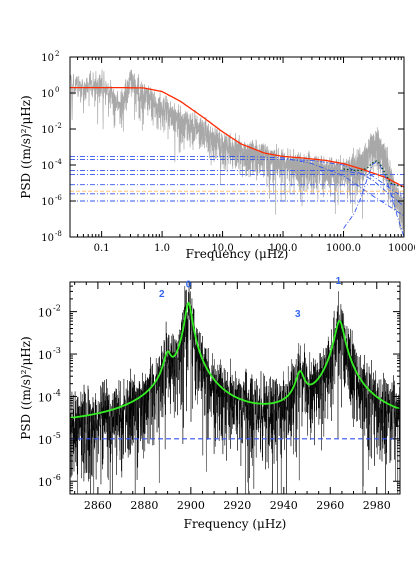  What do you see at coordinates (102, 248) in the screenshot?
I see `top-x-tick-label: 0.1` at bounding box center [102, 248].